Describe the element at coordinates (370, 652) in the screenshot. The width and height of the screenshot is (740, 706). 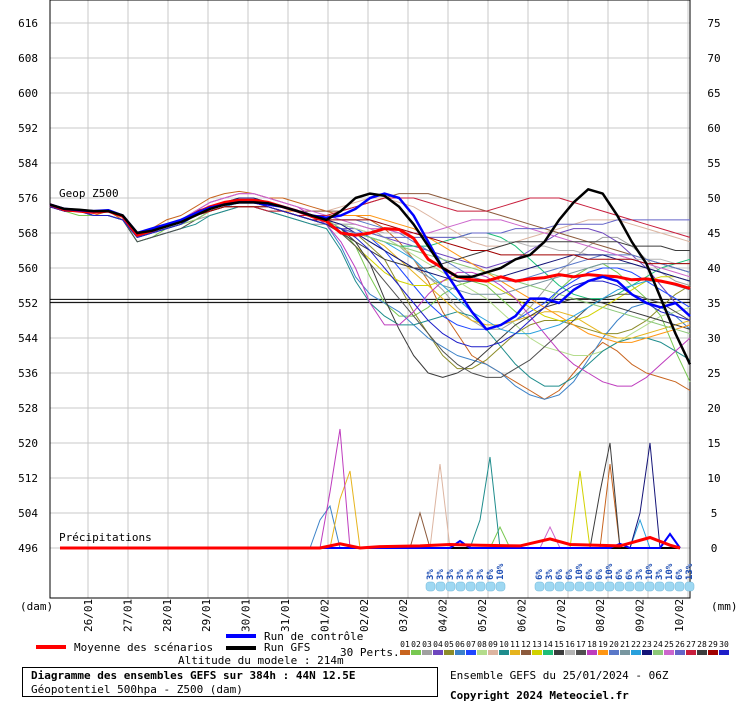
I see `legend-perts-label: 30 Perts.` at that location.